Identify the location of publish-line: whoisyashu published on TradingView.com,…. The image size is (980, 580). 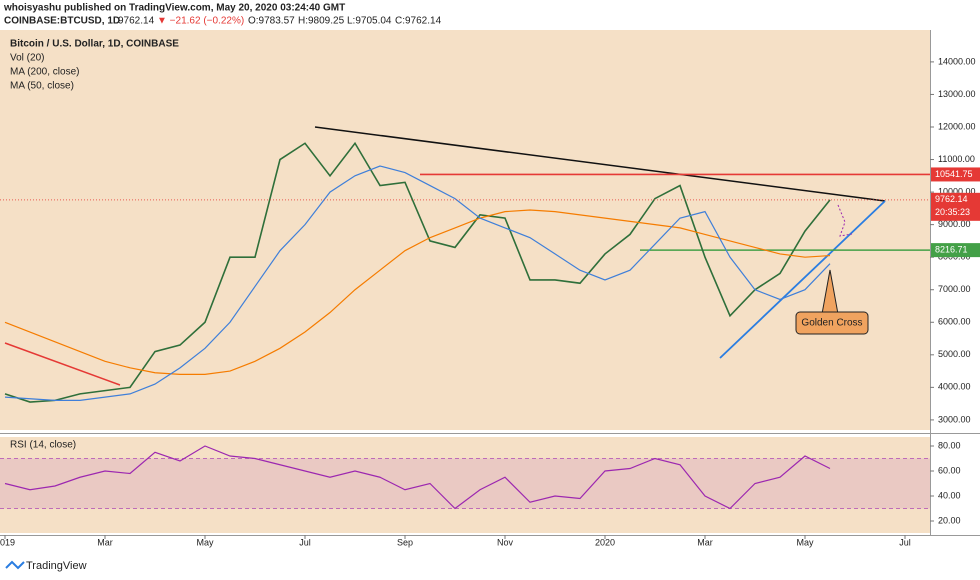
(174, 8).